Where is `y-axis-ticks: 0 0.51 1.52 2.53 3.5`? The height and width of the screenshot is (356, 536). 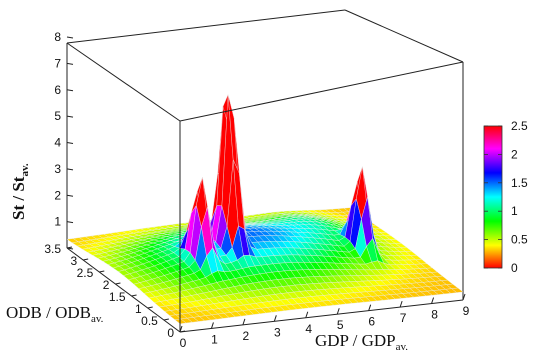 y-axis-ticks: 0 0.51 1.52 2.53 3.5 is located at coordinates (115, 291).